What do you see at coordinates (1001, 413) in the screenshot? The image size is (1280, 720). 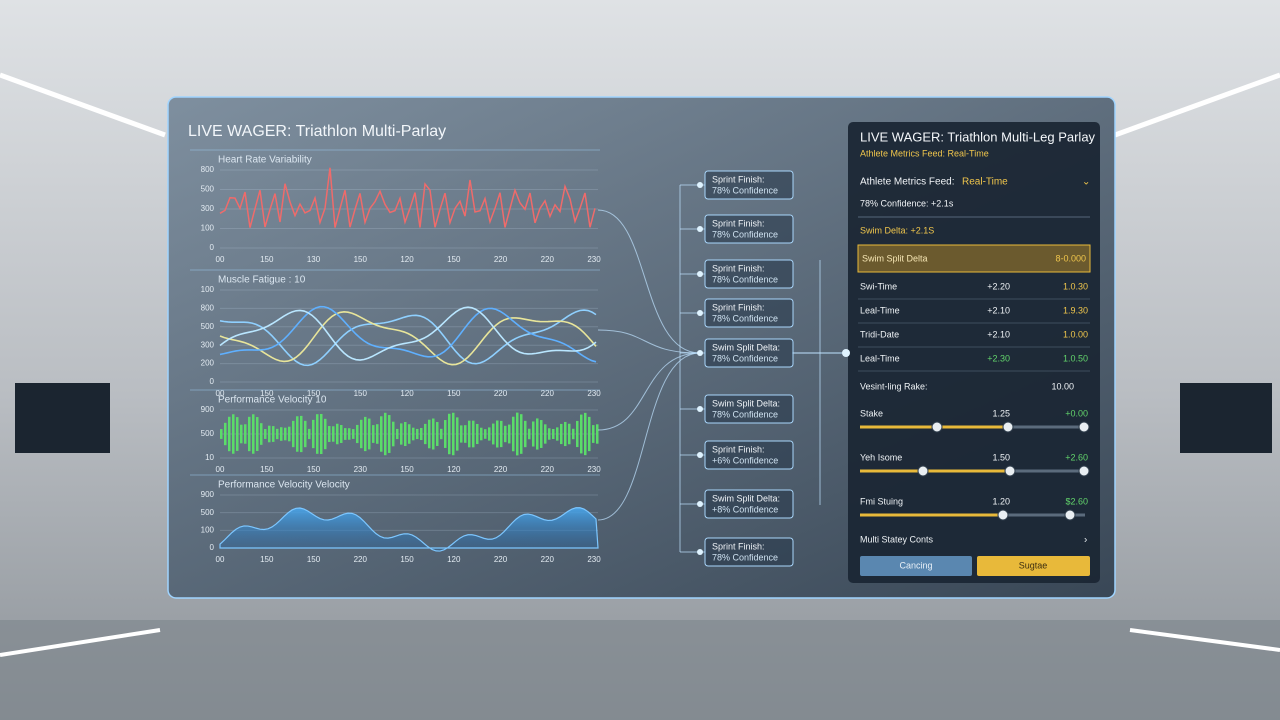 I see `slider-value: 1.25` at bounding box center [1001, 413].